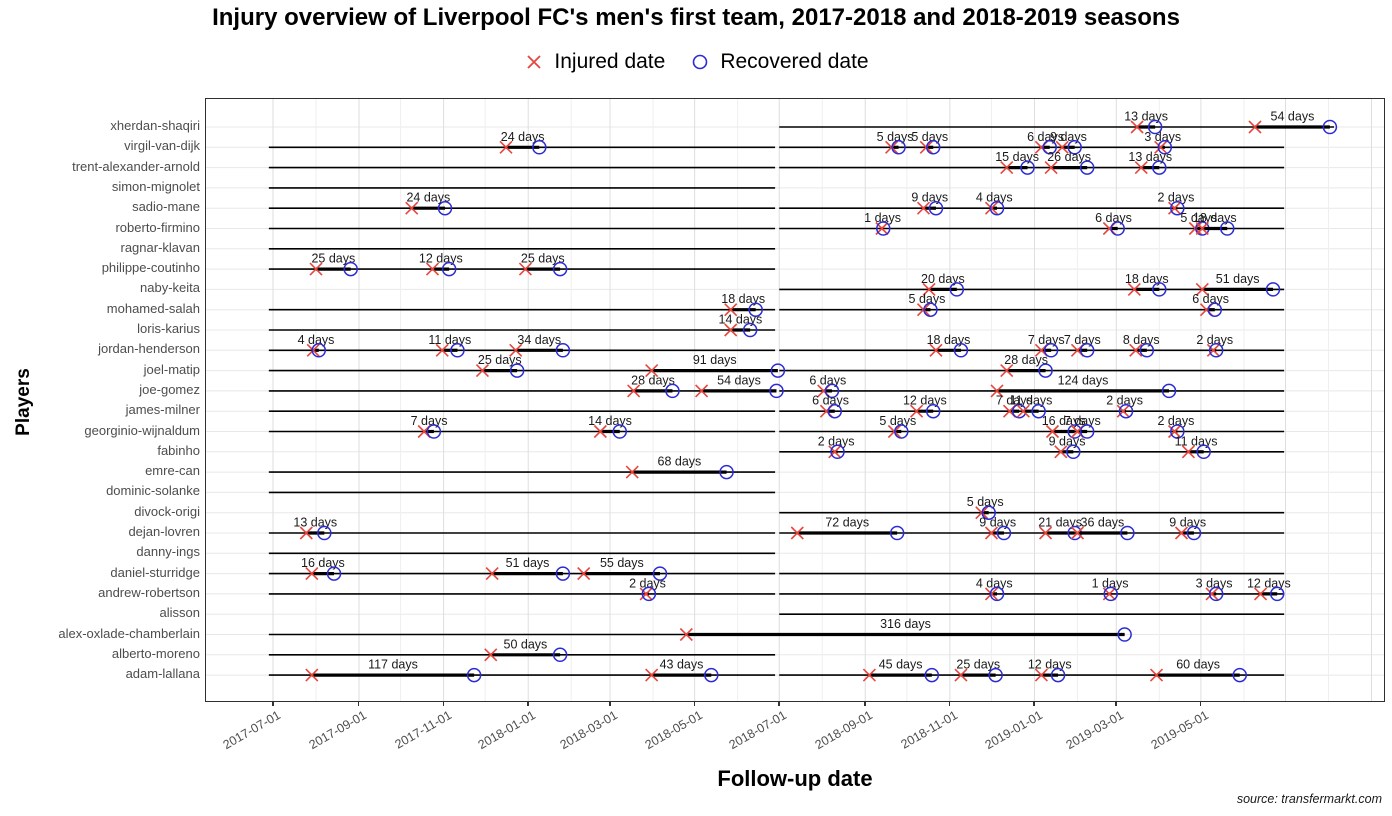 The width and height of the screenshot is (1392, 816). I want to click on x-tick-label: 2018-01-01, so click(507, 730).